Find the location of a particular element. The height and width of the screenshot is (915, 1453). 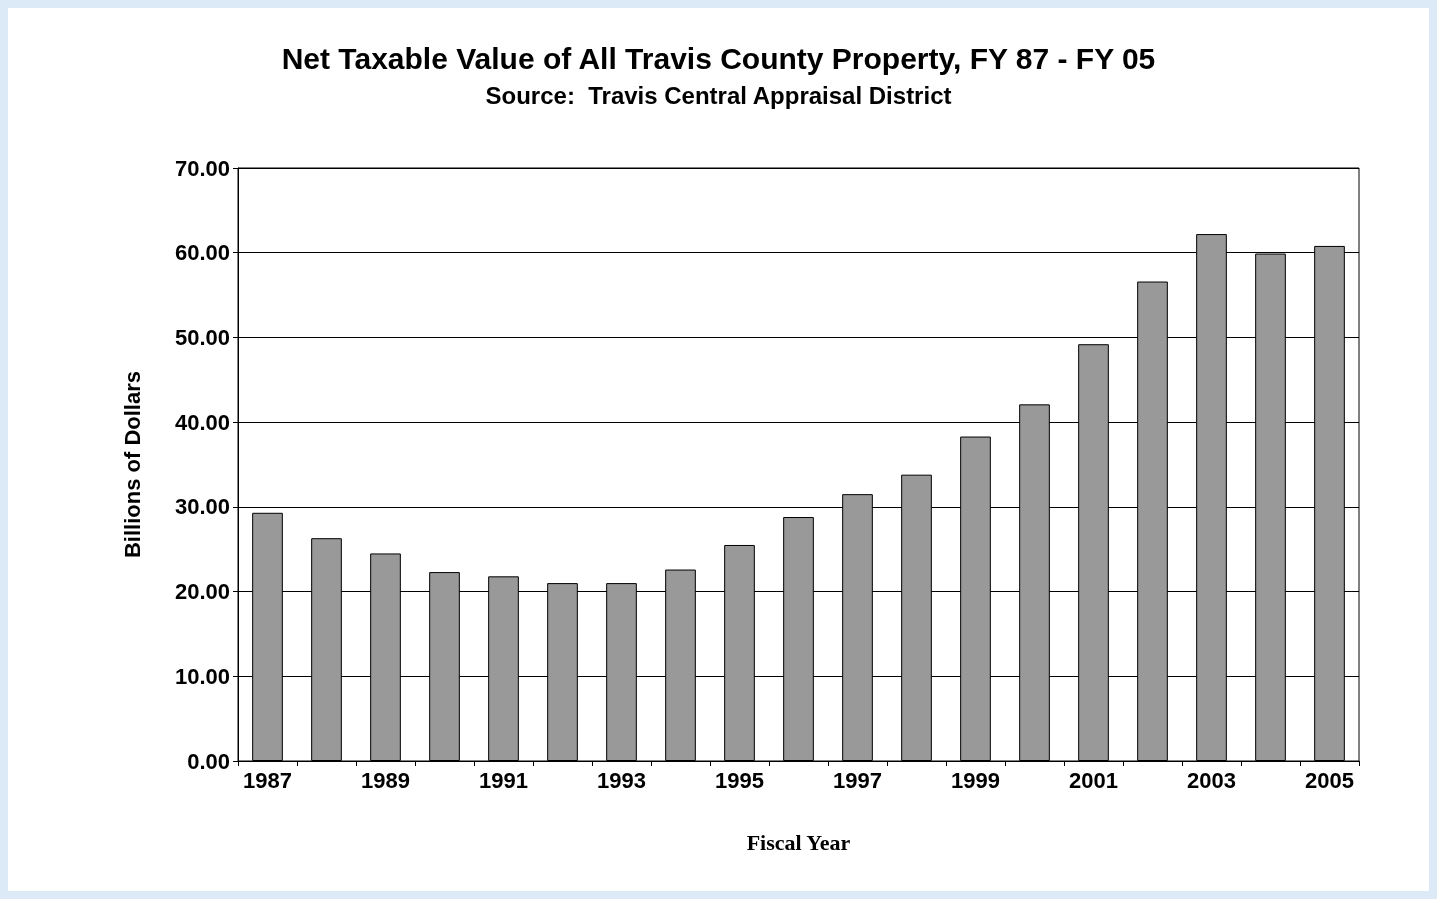

x-tick-label: 1989 is located at coordinates (385, 780).